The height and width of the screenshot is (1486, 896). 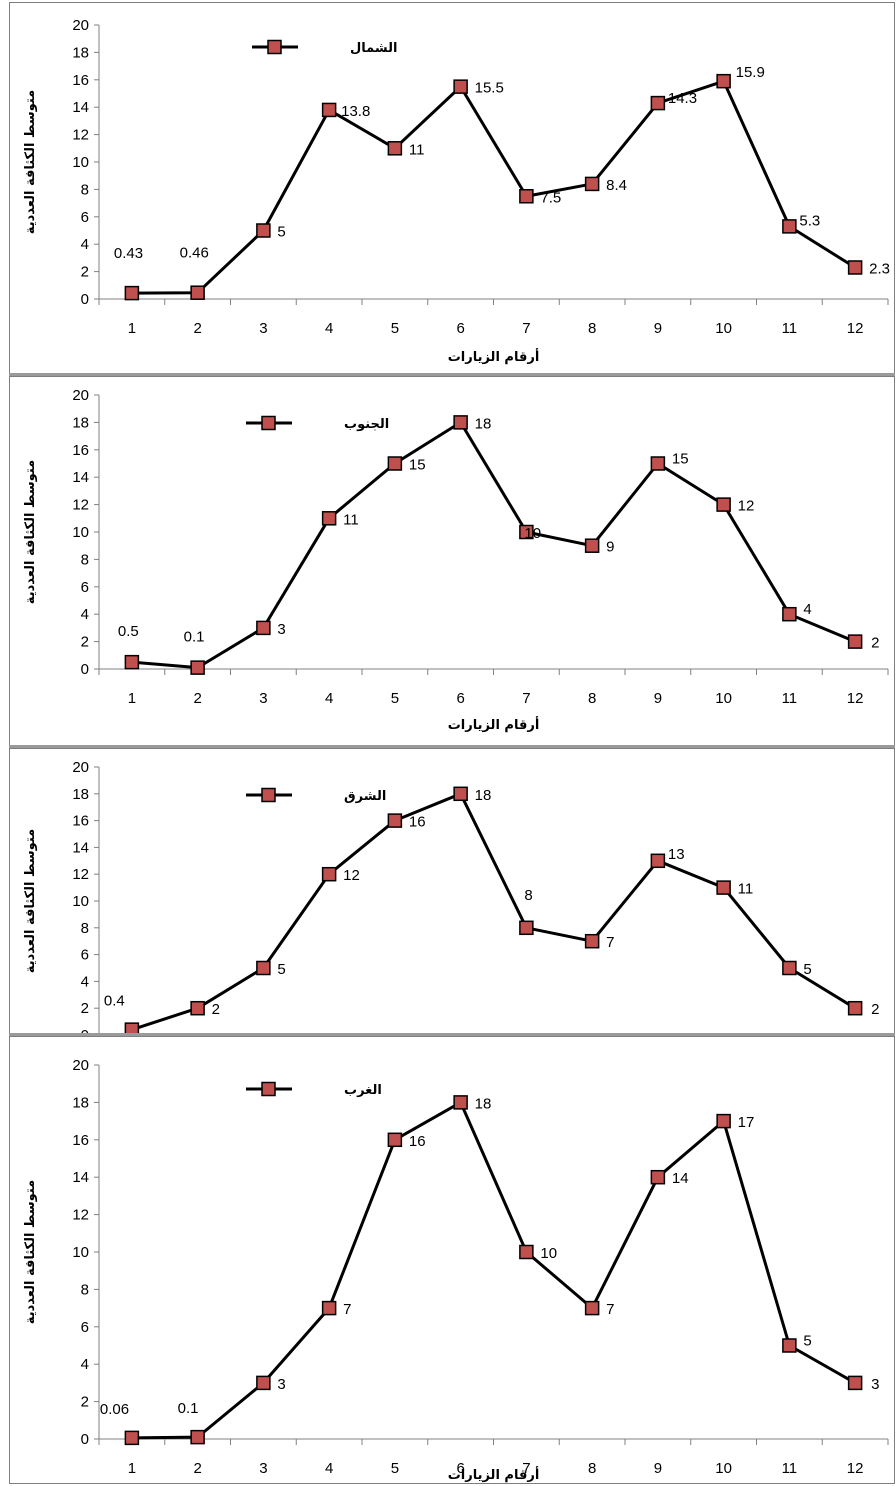 I want to click on data-label: 0.4, so click(x=114, y=1001).